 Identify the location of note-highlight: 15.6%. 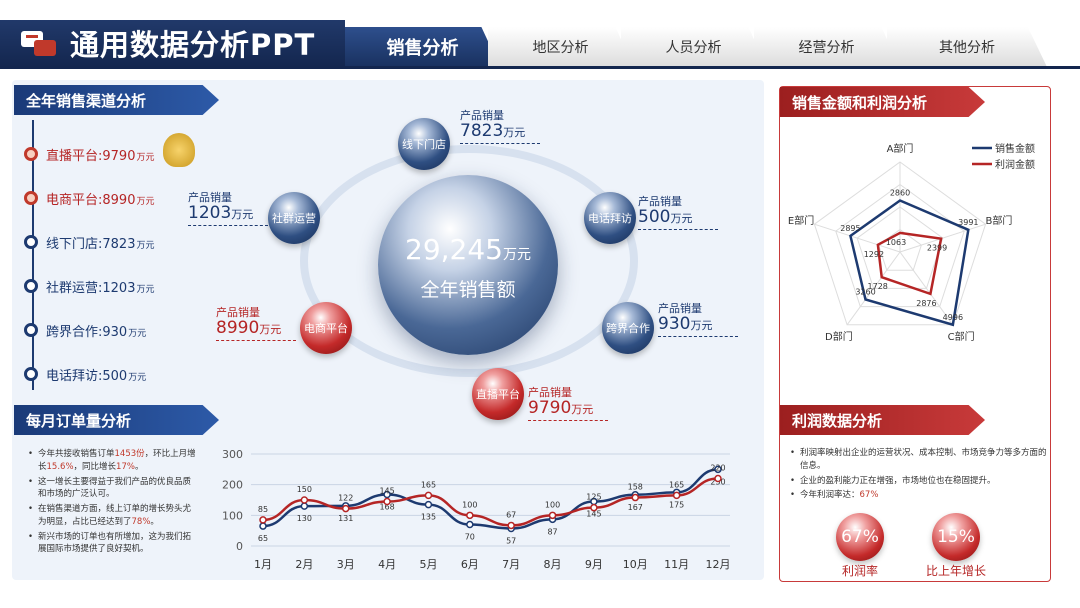
(60, 466).